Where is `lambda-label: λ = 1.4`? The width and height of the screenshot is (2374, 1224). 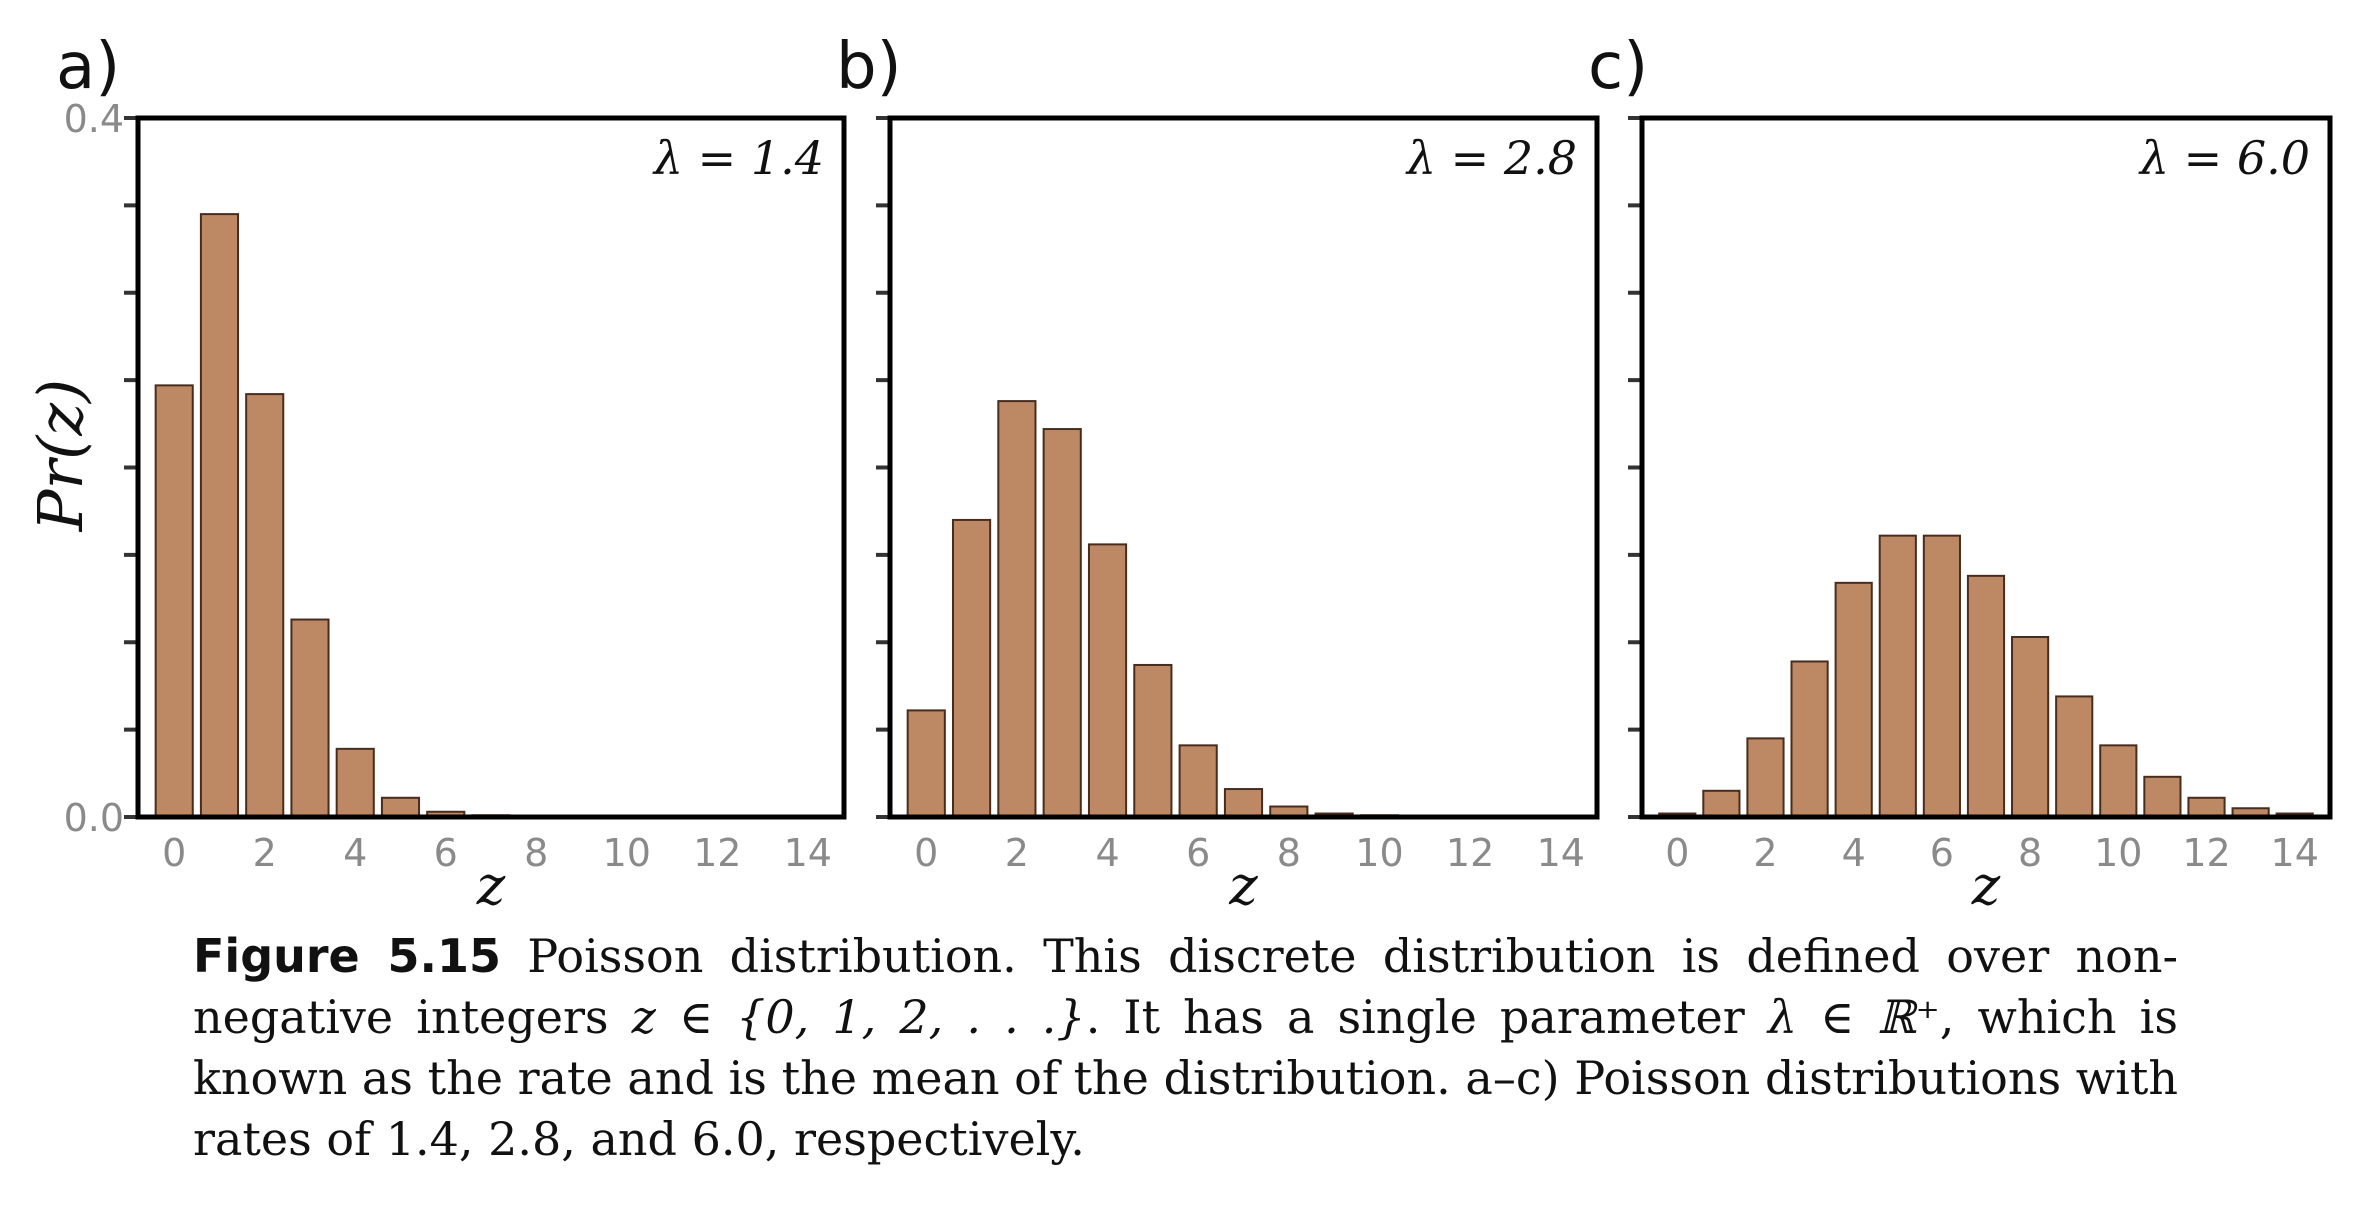 lambda-label: λ = 1.4 is located at coordinates (738, 158).